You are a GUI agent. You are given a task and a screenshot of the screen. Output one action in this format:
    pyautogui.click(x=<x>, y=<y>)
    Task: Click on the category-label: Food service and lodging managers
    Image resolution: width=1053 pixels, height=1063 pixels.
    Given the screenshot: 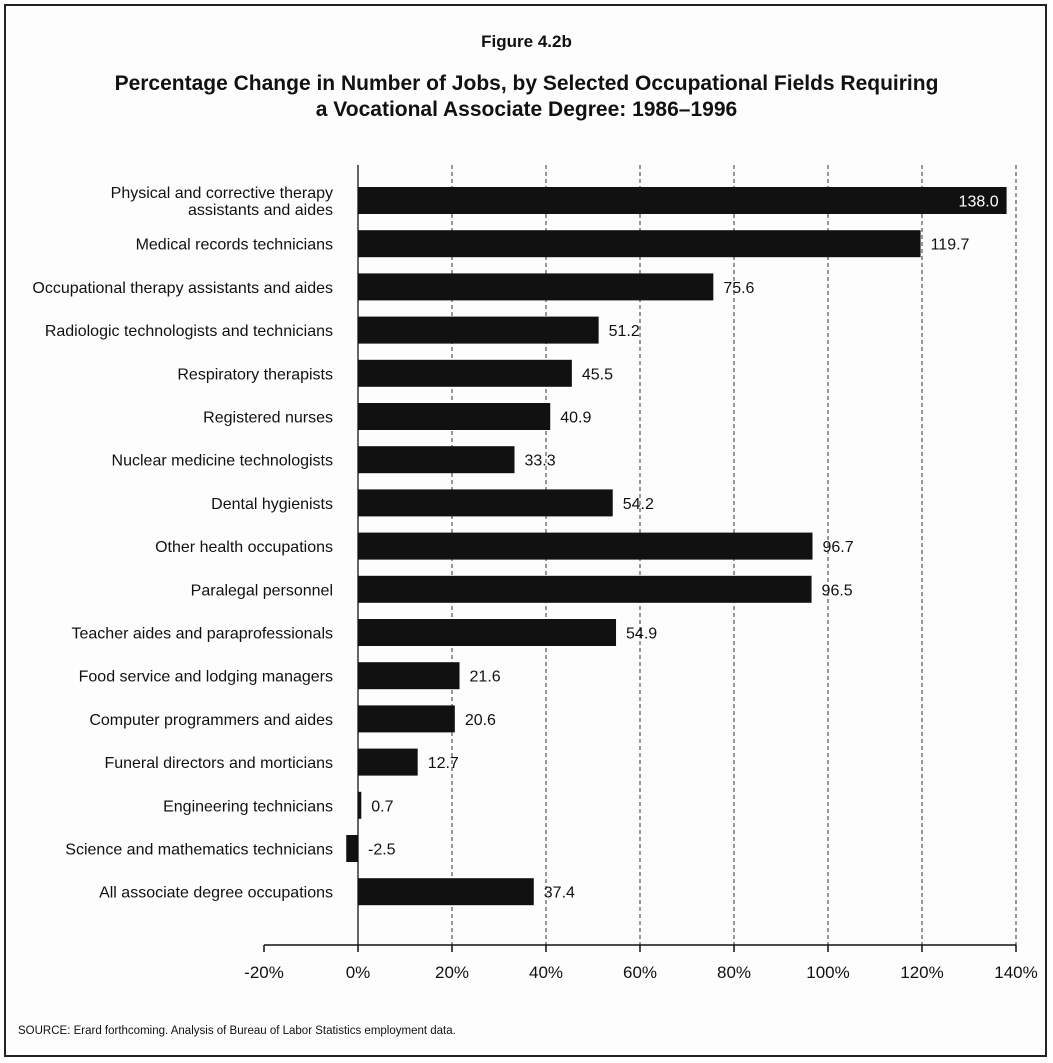 What is the action you would take?
    pyautogui.click(x=206, y=677)
    